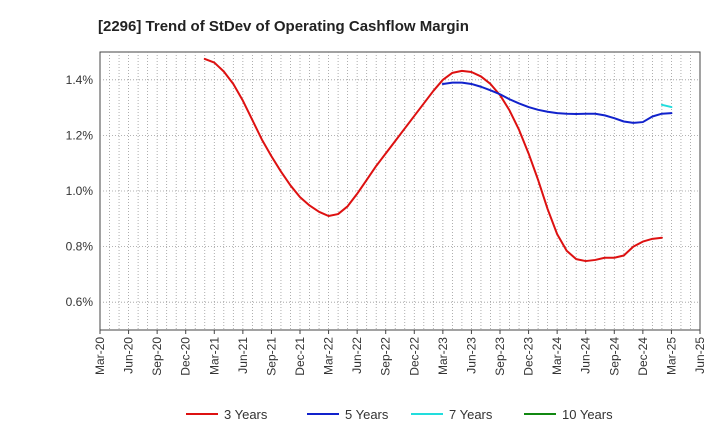  I want to click on y-tick-label: 1.4%, so click(80, 80).